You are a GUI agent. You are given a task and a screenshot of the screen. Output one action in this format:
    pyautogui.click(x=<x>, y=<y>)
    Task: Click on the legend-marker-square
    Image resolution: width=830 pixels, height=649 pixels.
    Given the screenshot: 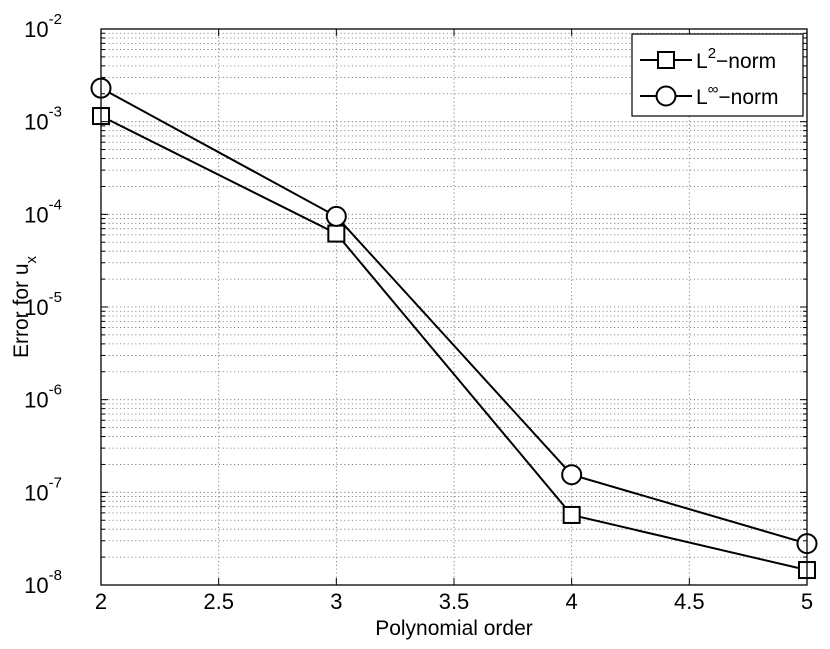 What is the action you would take?
    pyautogui.click(x=666, y=60)
    